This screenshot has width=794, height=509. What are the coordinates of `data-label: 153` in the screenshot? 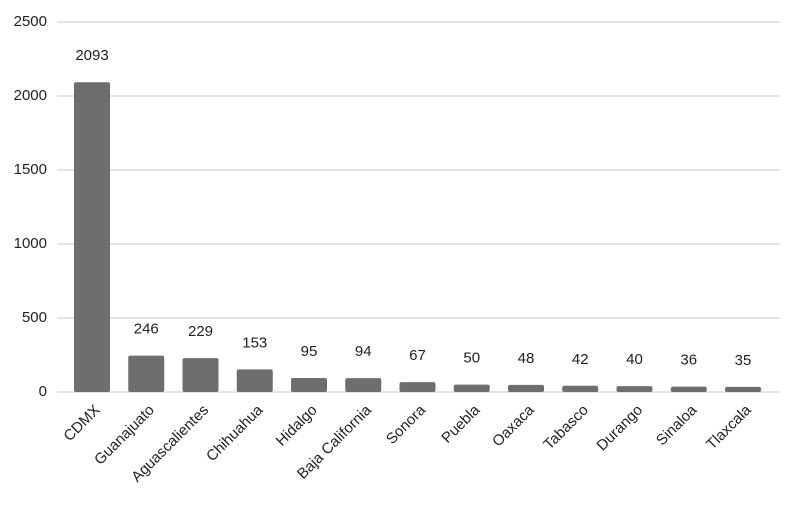 It's located at (254, 342).